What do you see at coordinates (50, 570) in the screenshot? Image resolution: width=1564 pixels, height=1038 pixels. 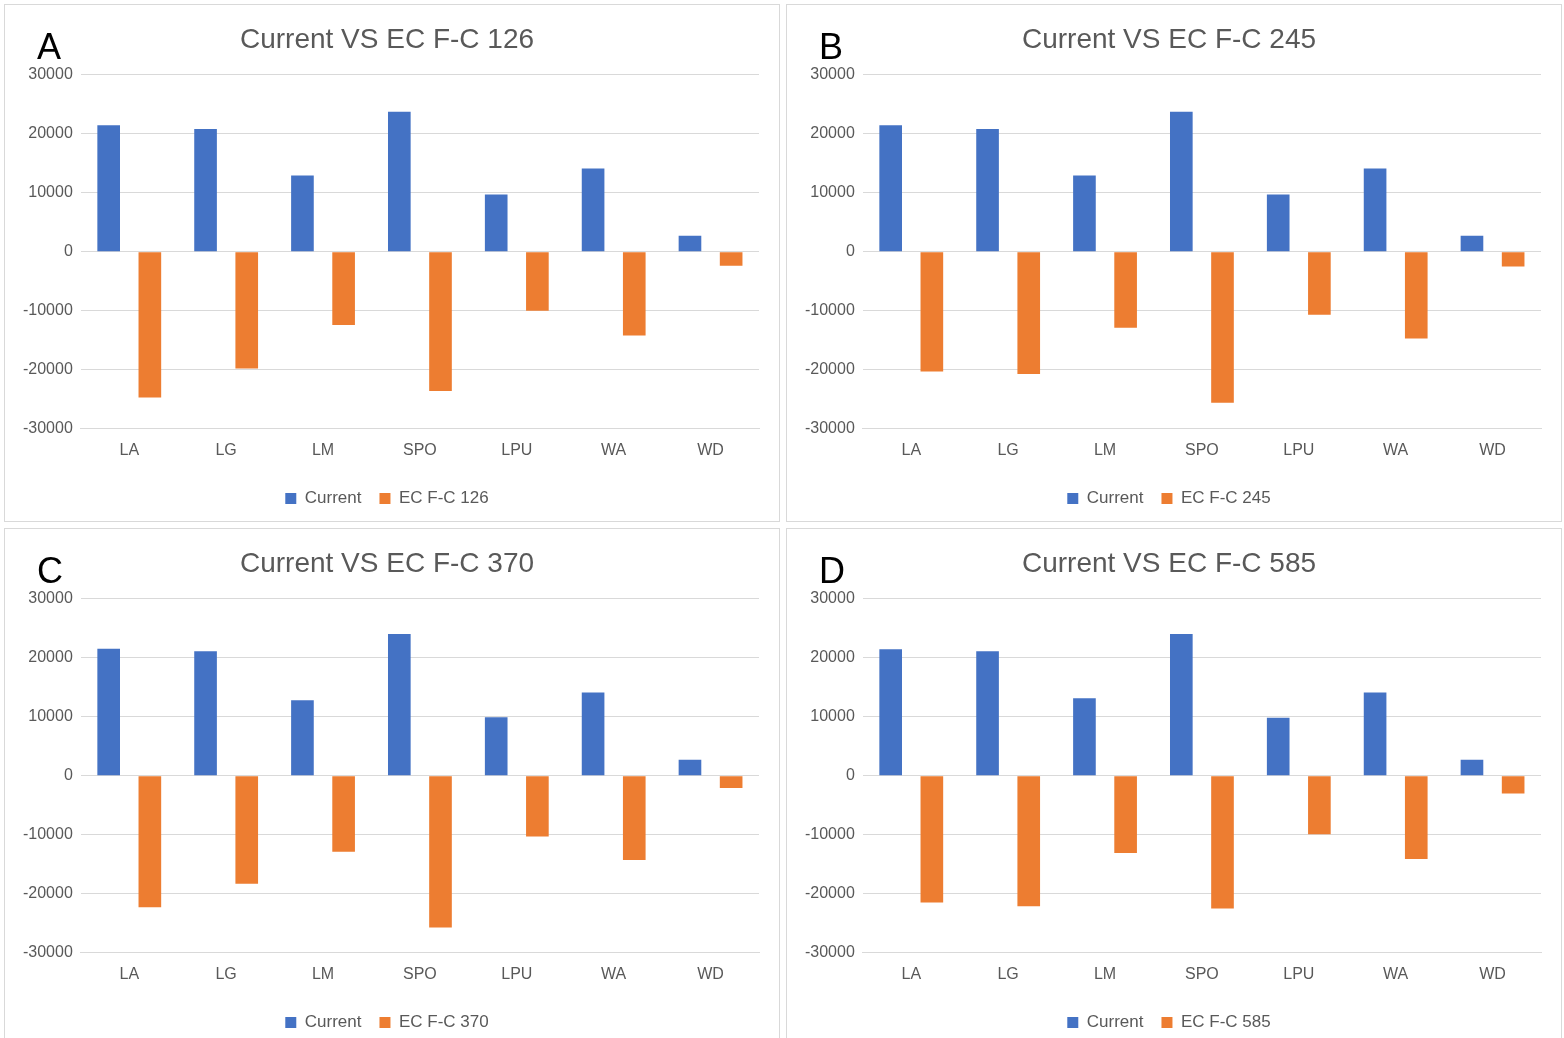 I see `text: C` at bounding box center [50, 570].